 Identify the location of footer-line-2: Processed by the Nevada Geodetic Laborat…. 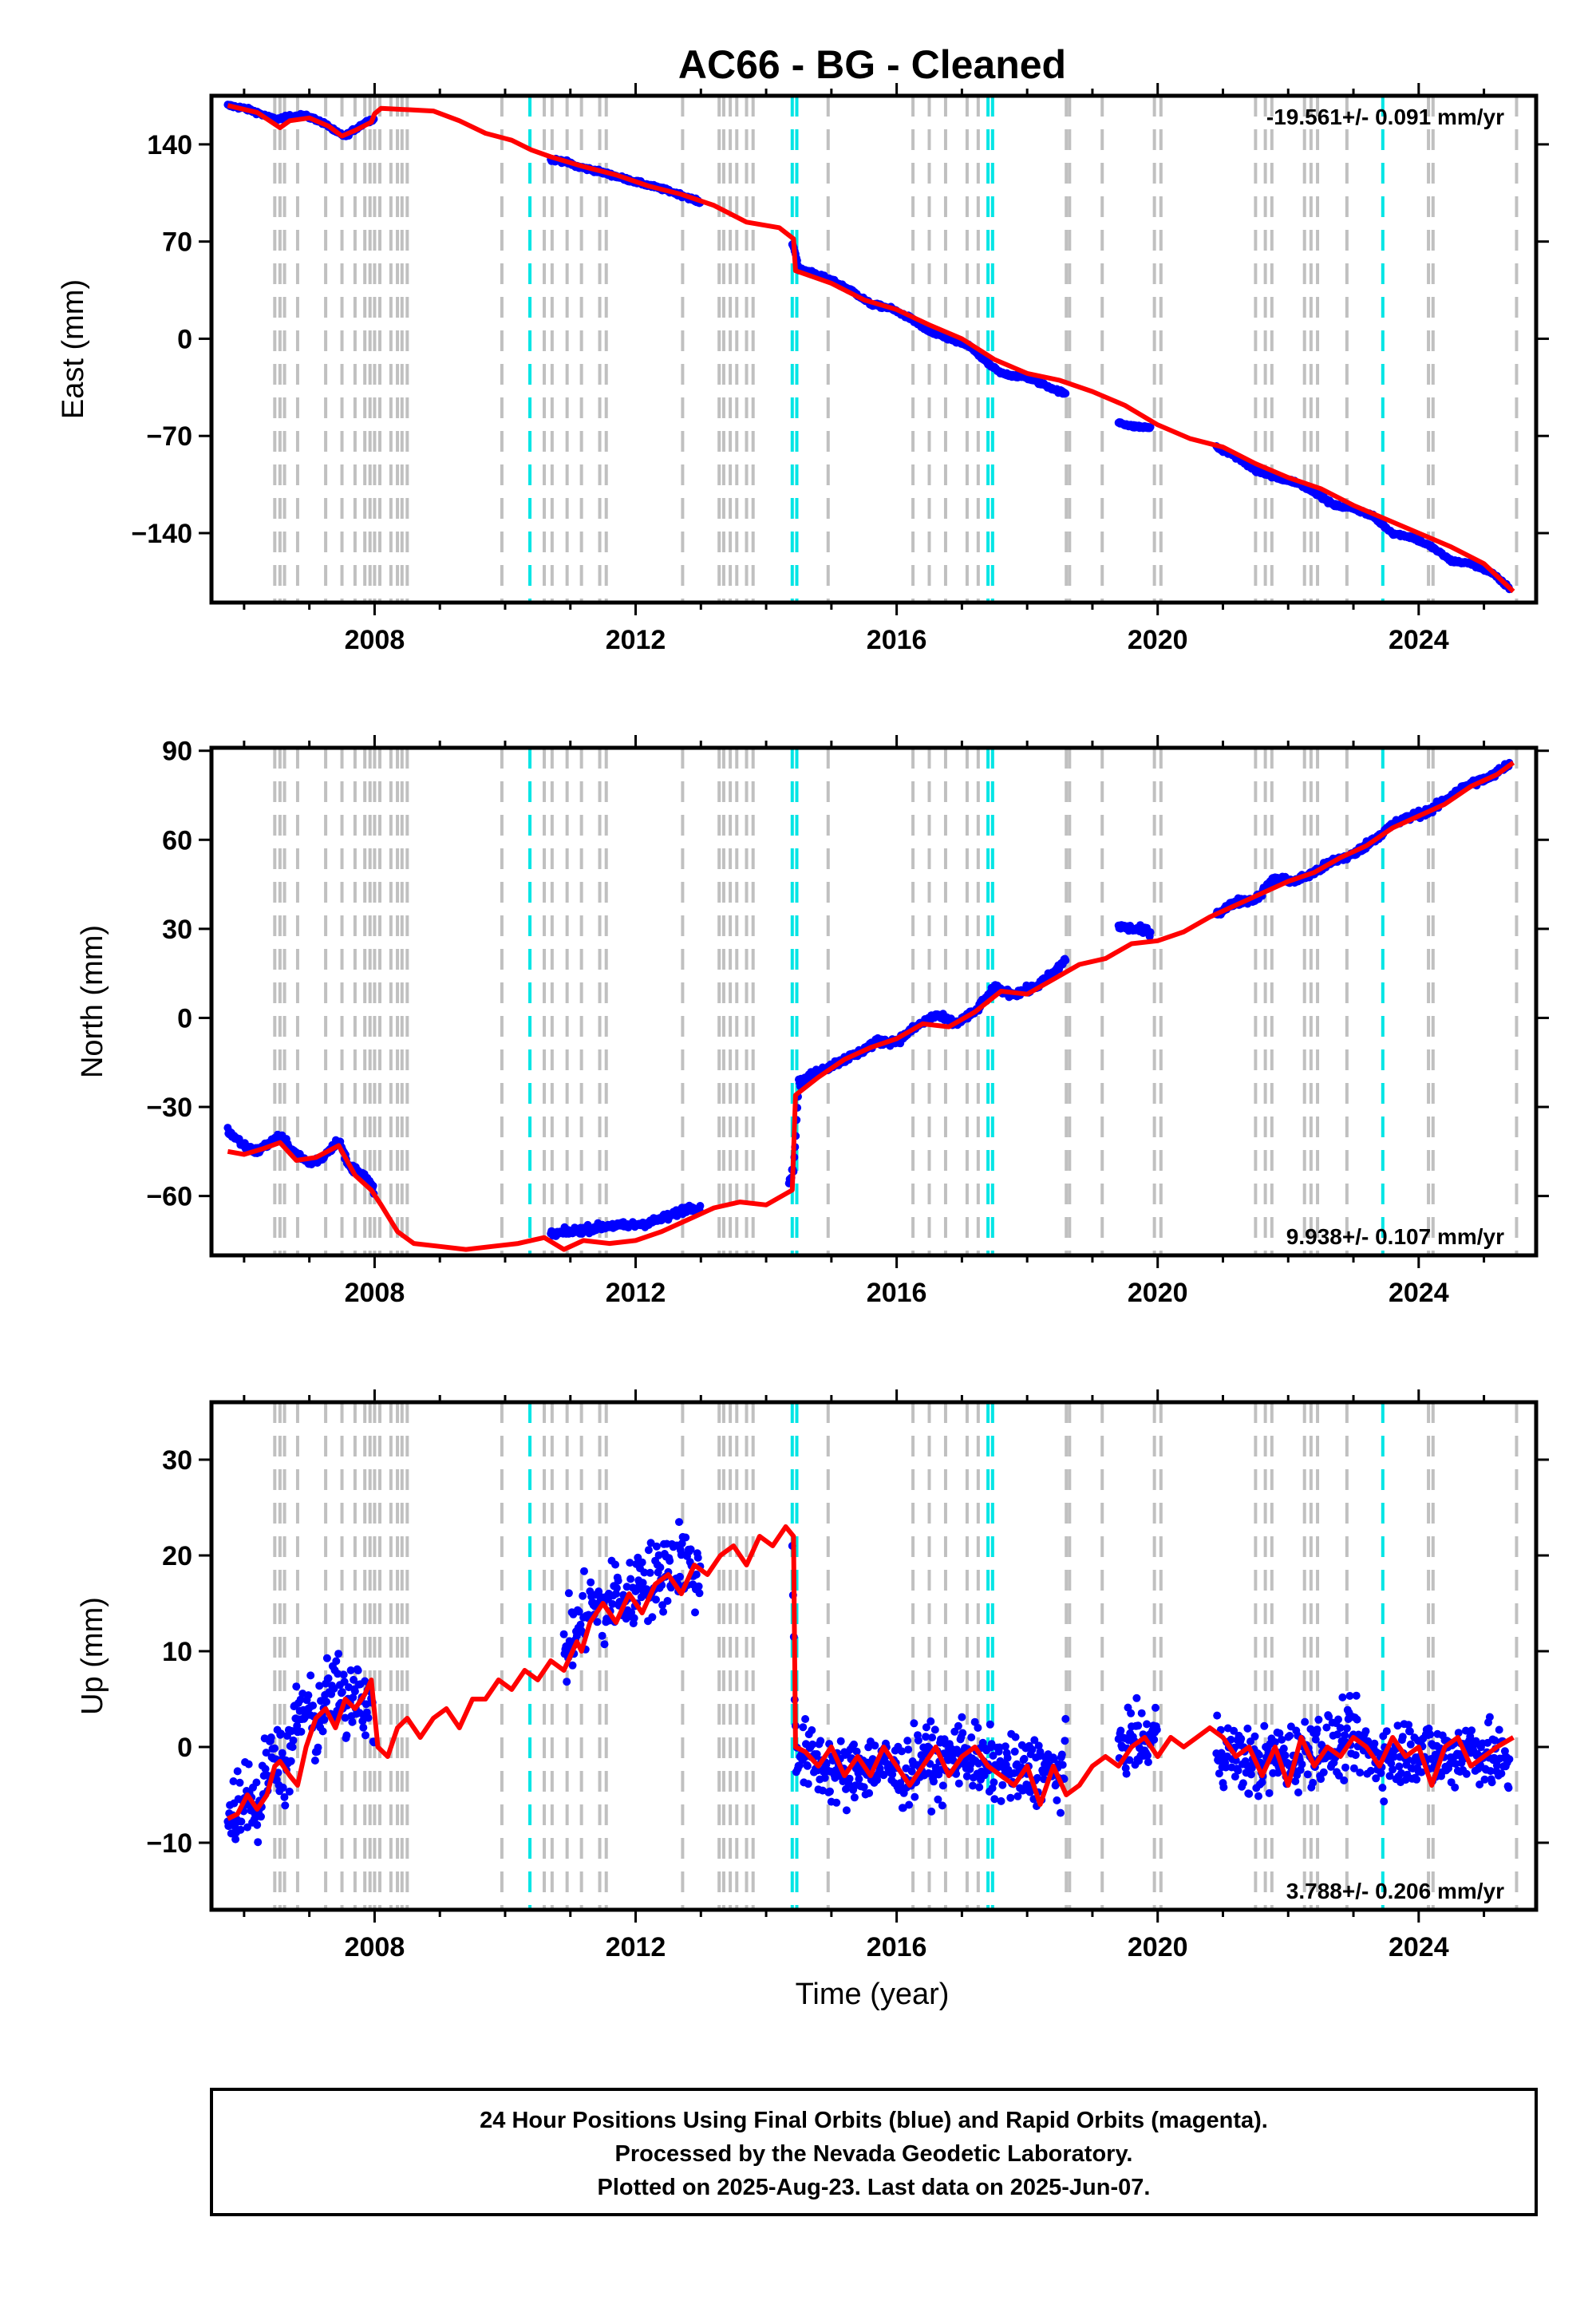
(874, 2154).